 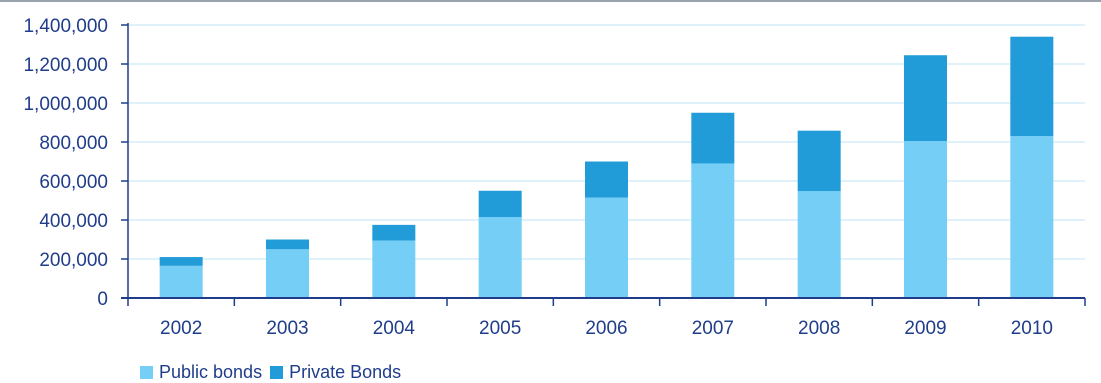 I want to click on bar-private-bonds-2002, so click(x=181, y=261).